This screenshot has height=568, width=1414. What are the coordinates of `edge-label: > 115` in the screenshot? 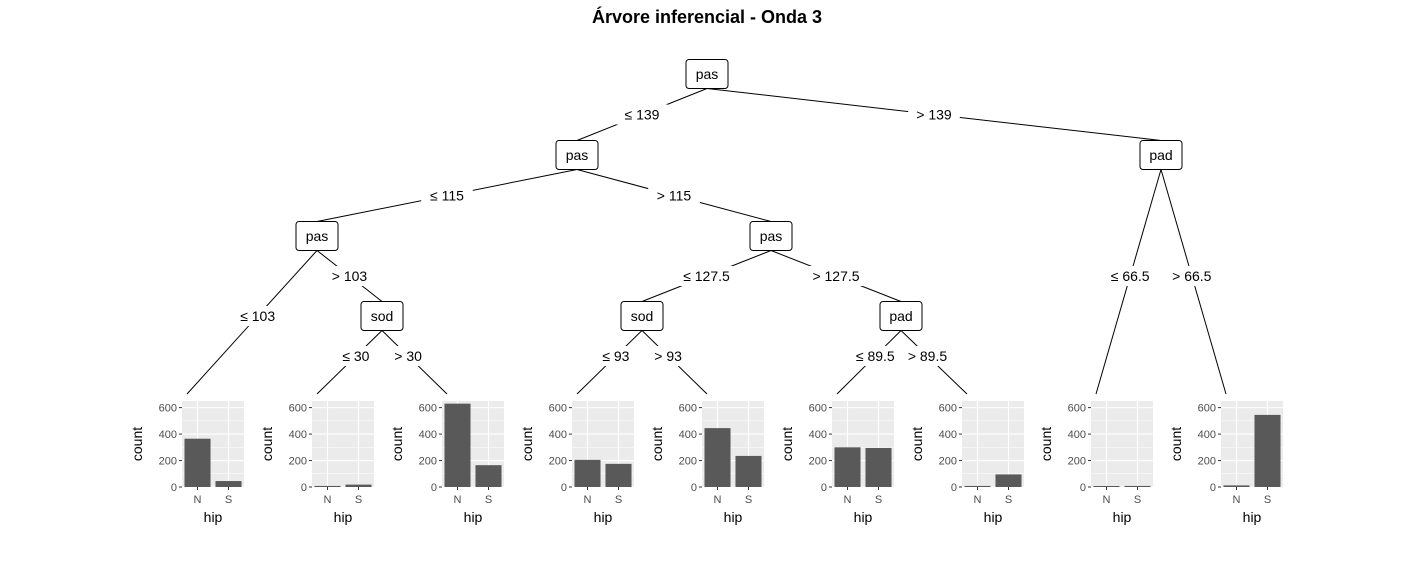 It's located at (674, 196).